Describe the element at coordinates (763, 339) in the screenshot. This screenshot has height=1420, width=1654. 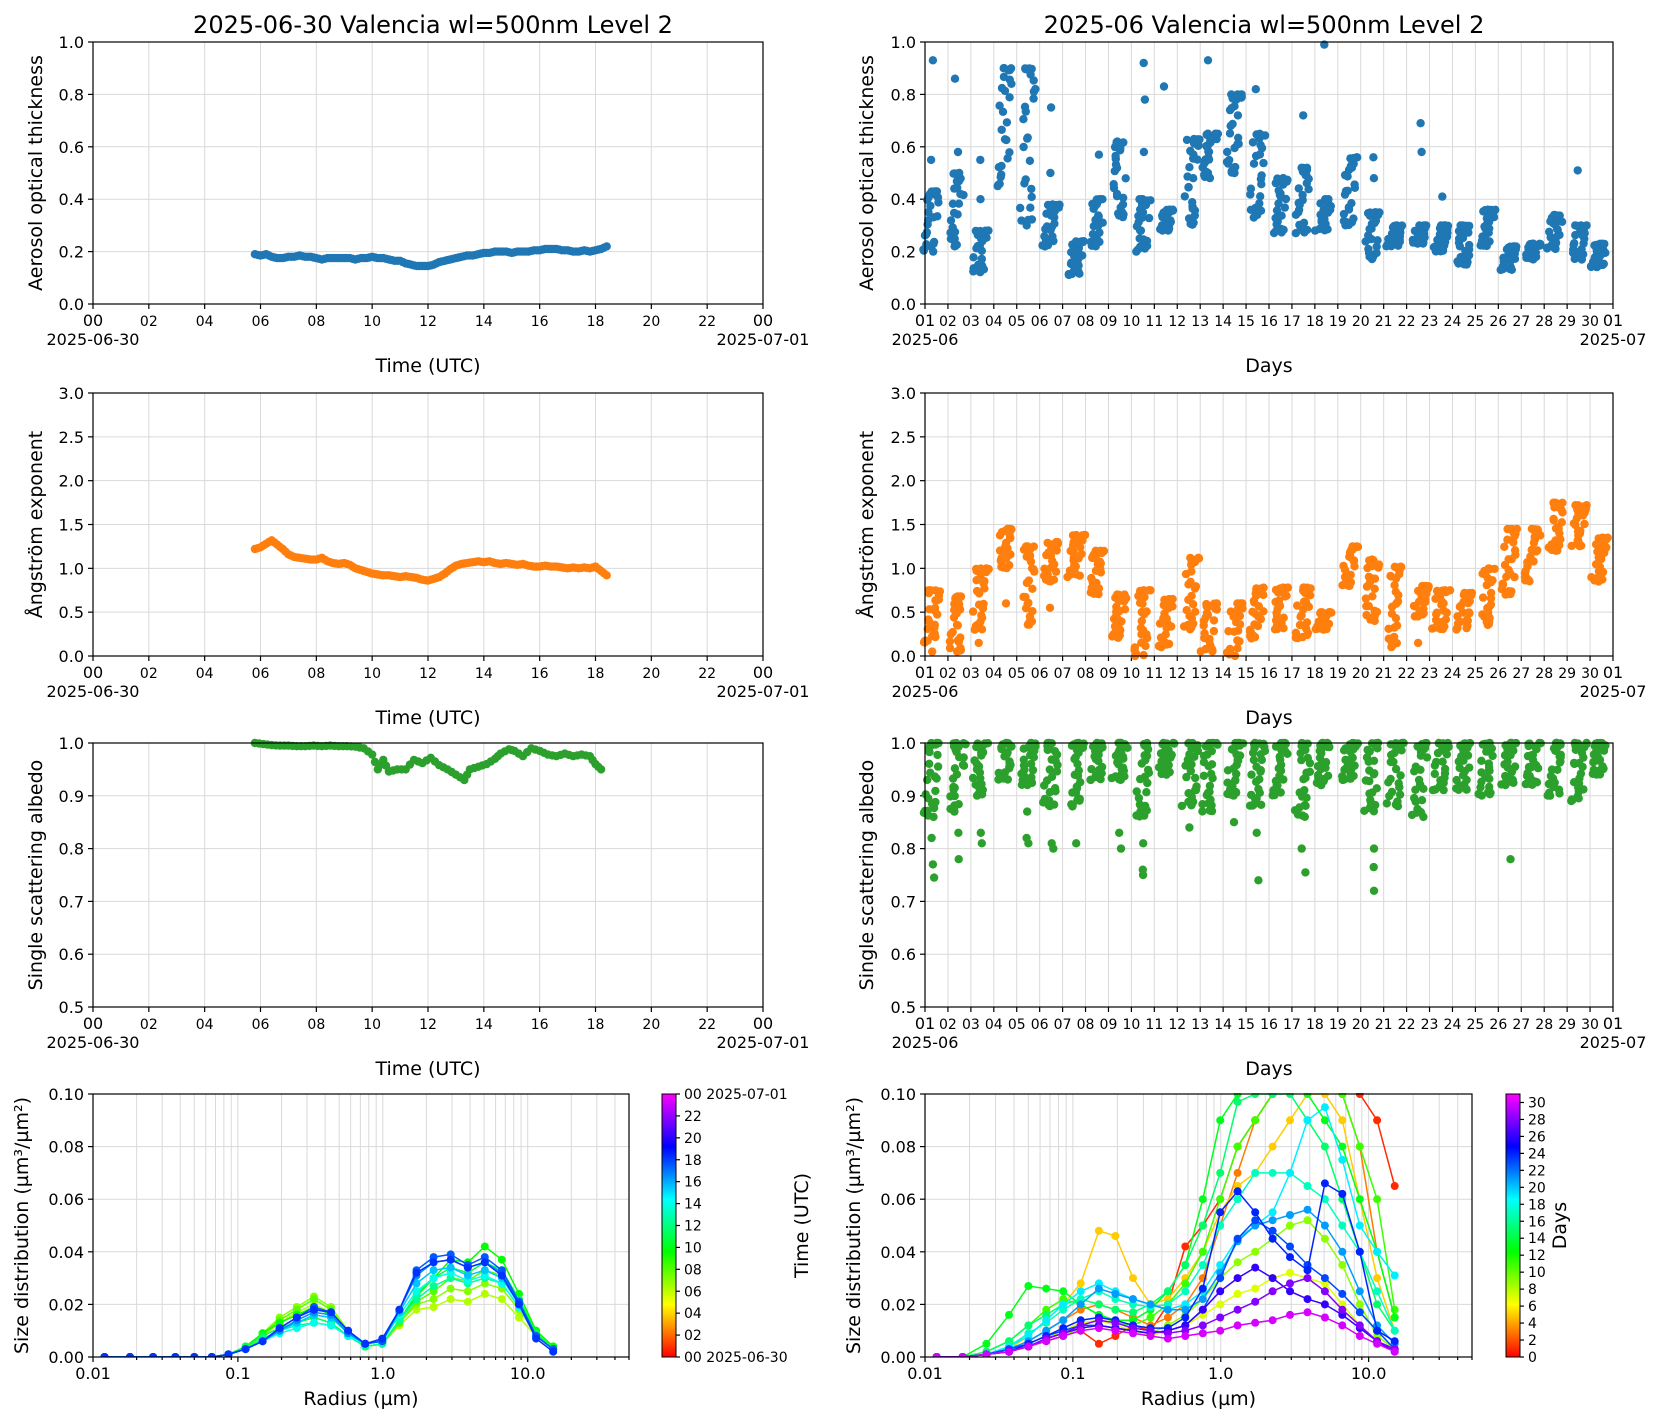
I see `daily-aod-x-end-date: 2025-07-01` at that location.